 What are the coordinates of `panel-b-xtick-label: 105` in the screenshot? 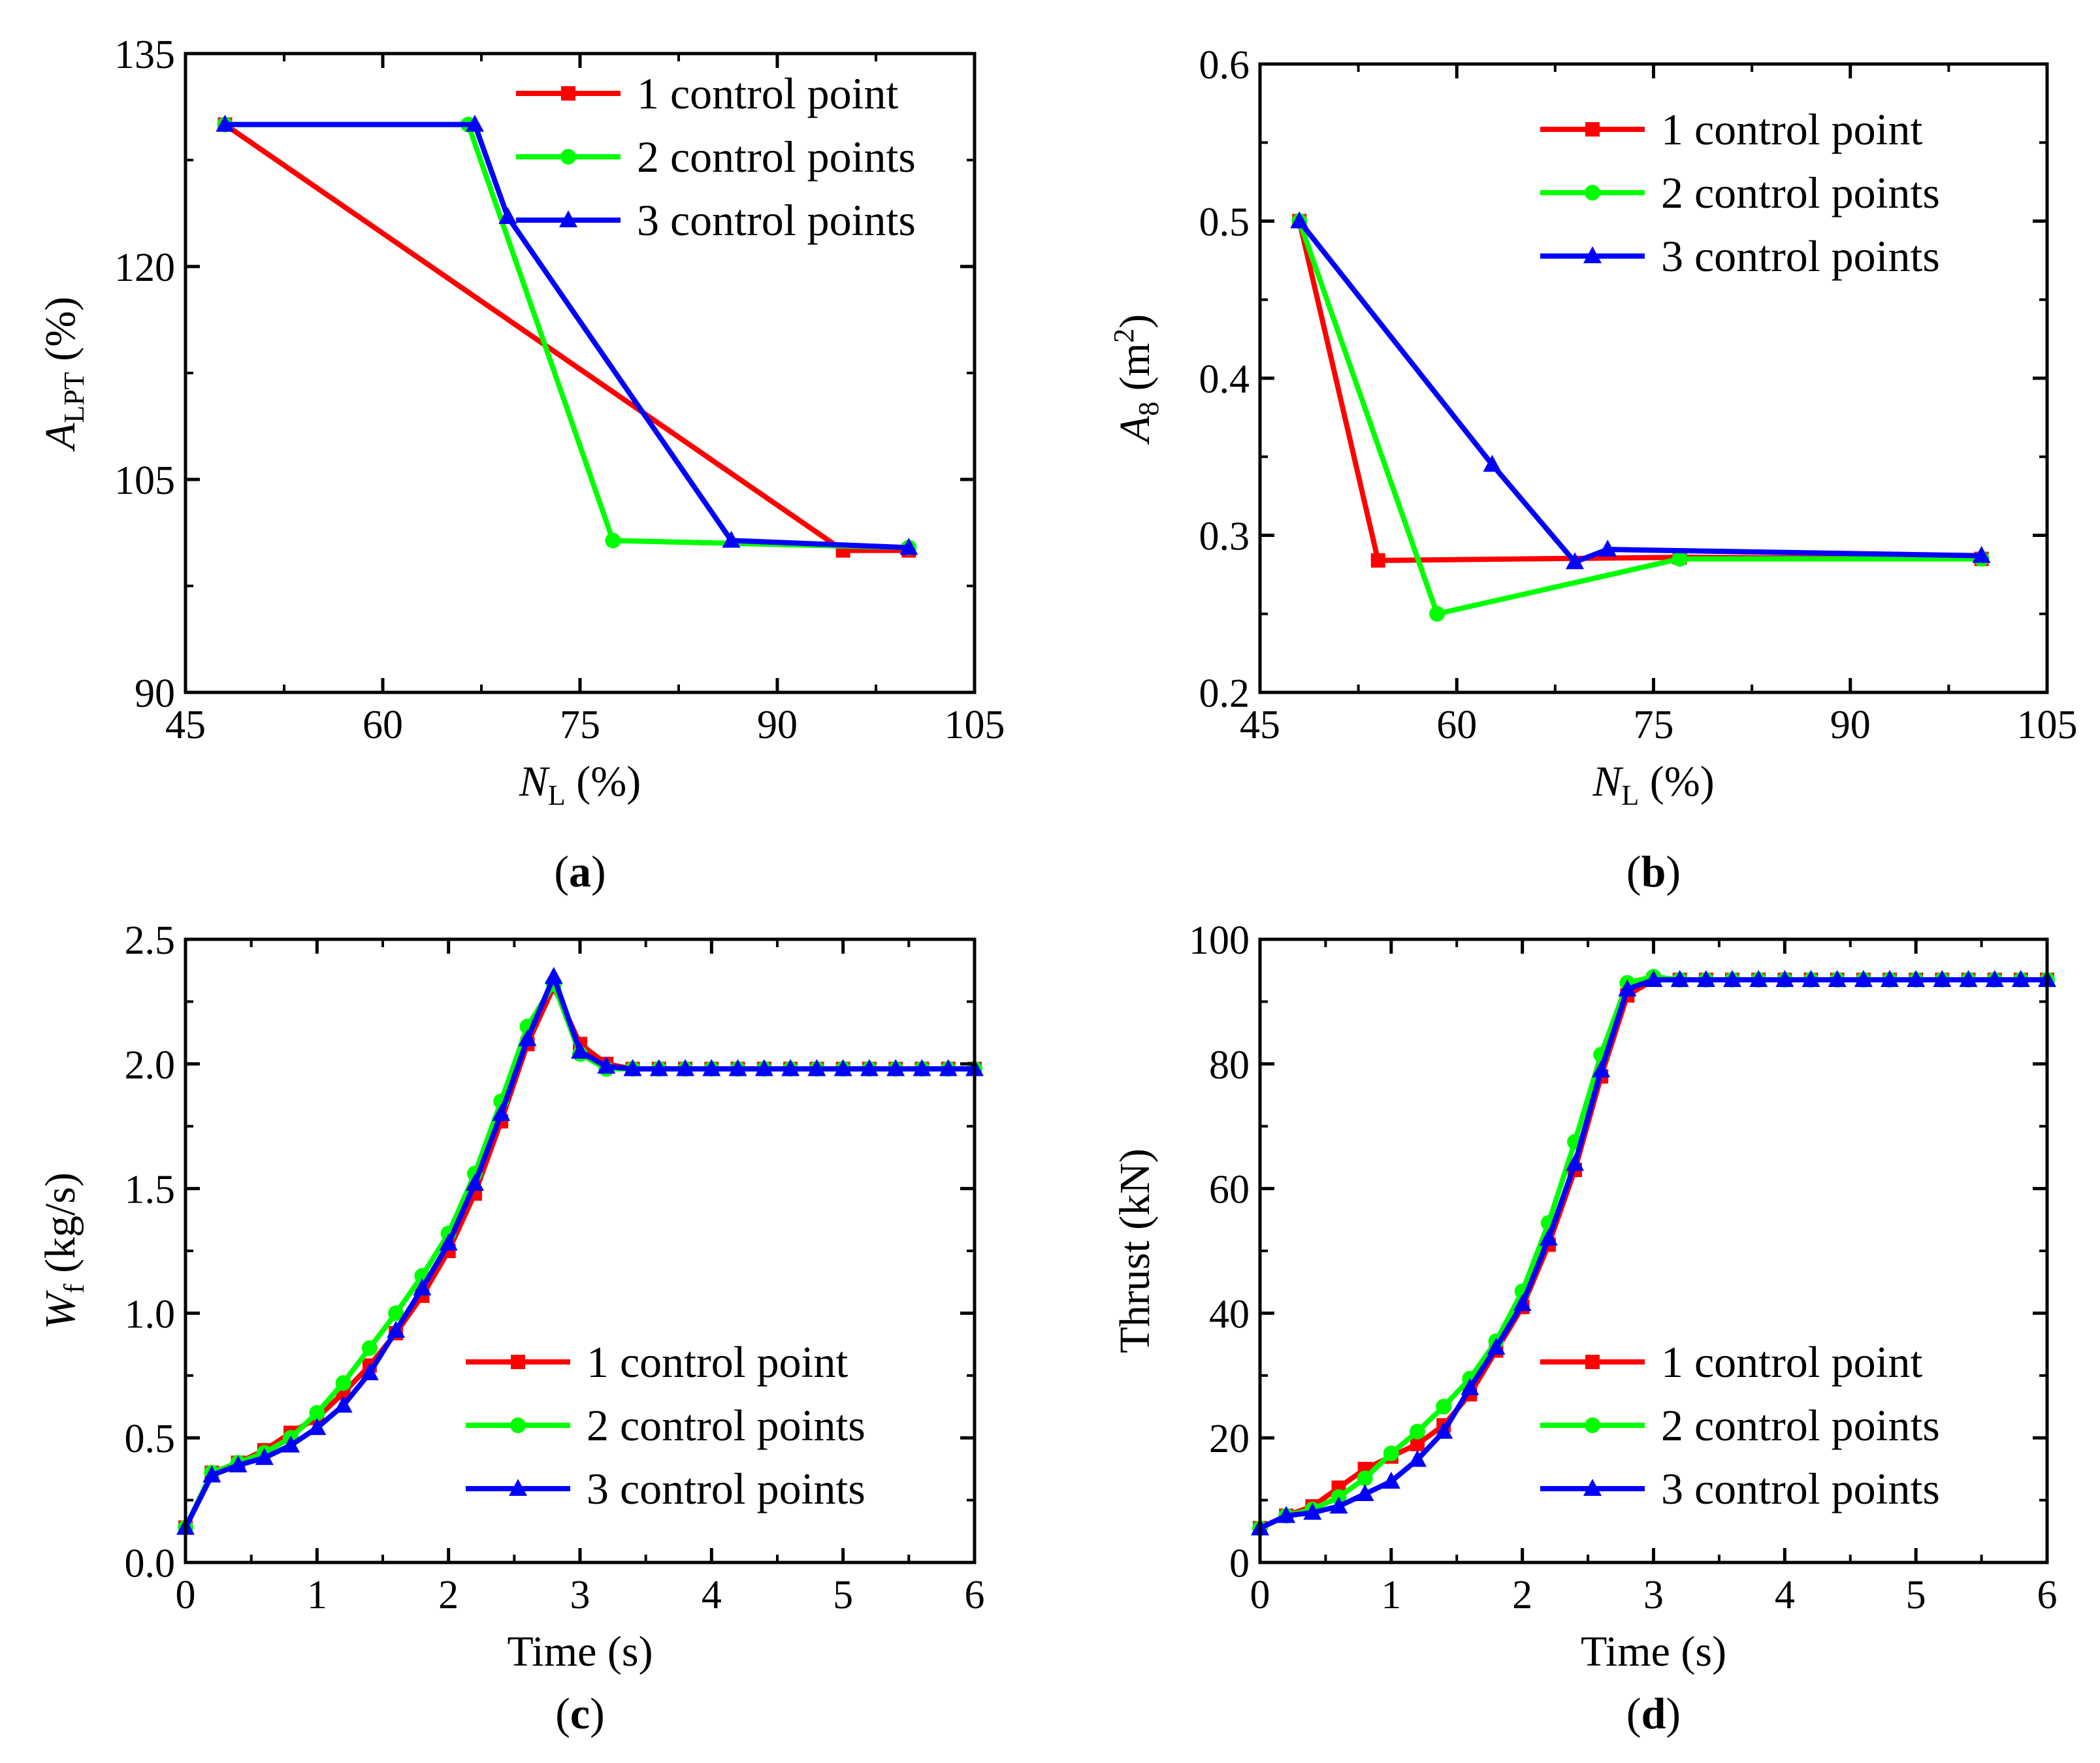 It's located at (2047, 725).